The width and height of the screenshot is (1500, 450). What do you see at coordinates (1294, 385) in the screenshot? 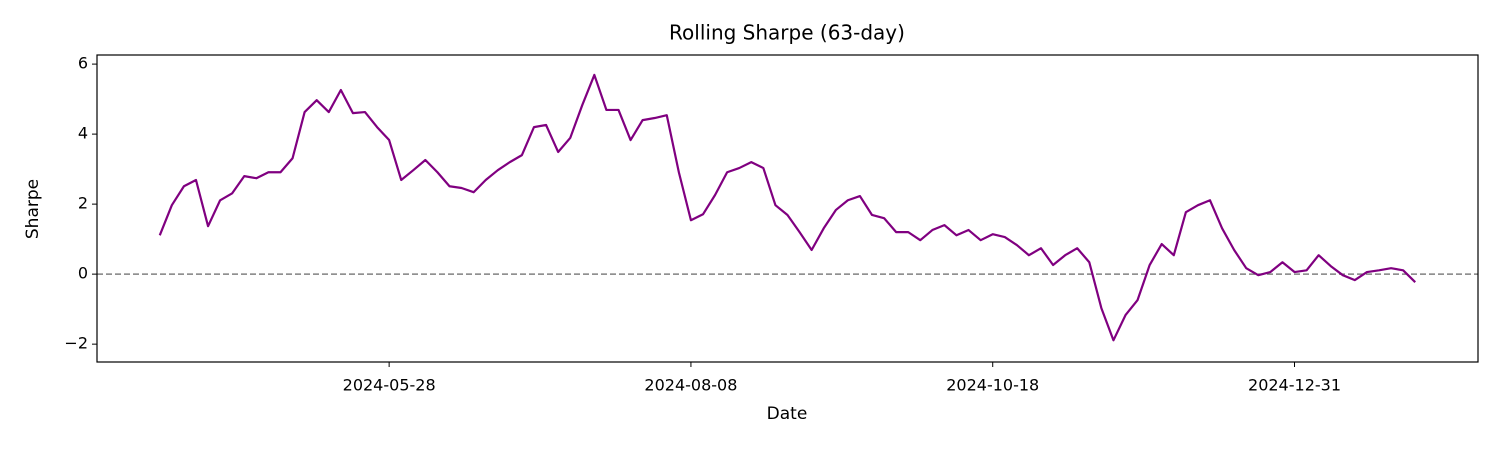
I see `x-tick-label: 2024-12-31` at bounding box center [1294, 385].